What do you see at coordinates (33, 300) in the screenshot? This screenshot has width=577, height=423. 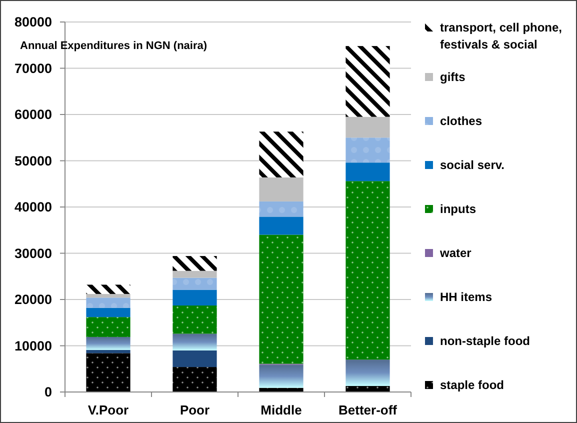 I see `y-tick-label: 20000` at bounding box center [33, 300].